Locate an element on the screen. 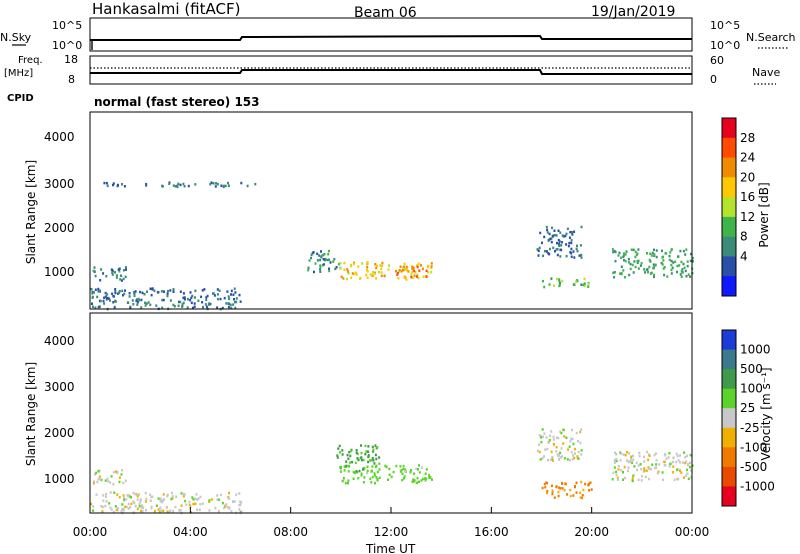 This screenshot has width=800, height=554. power-colorbar-label-20: 20 is located at coordinates (747, 177).